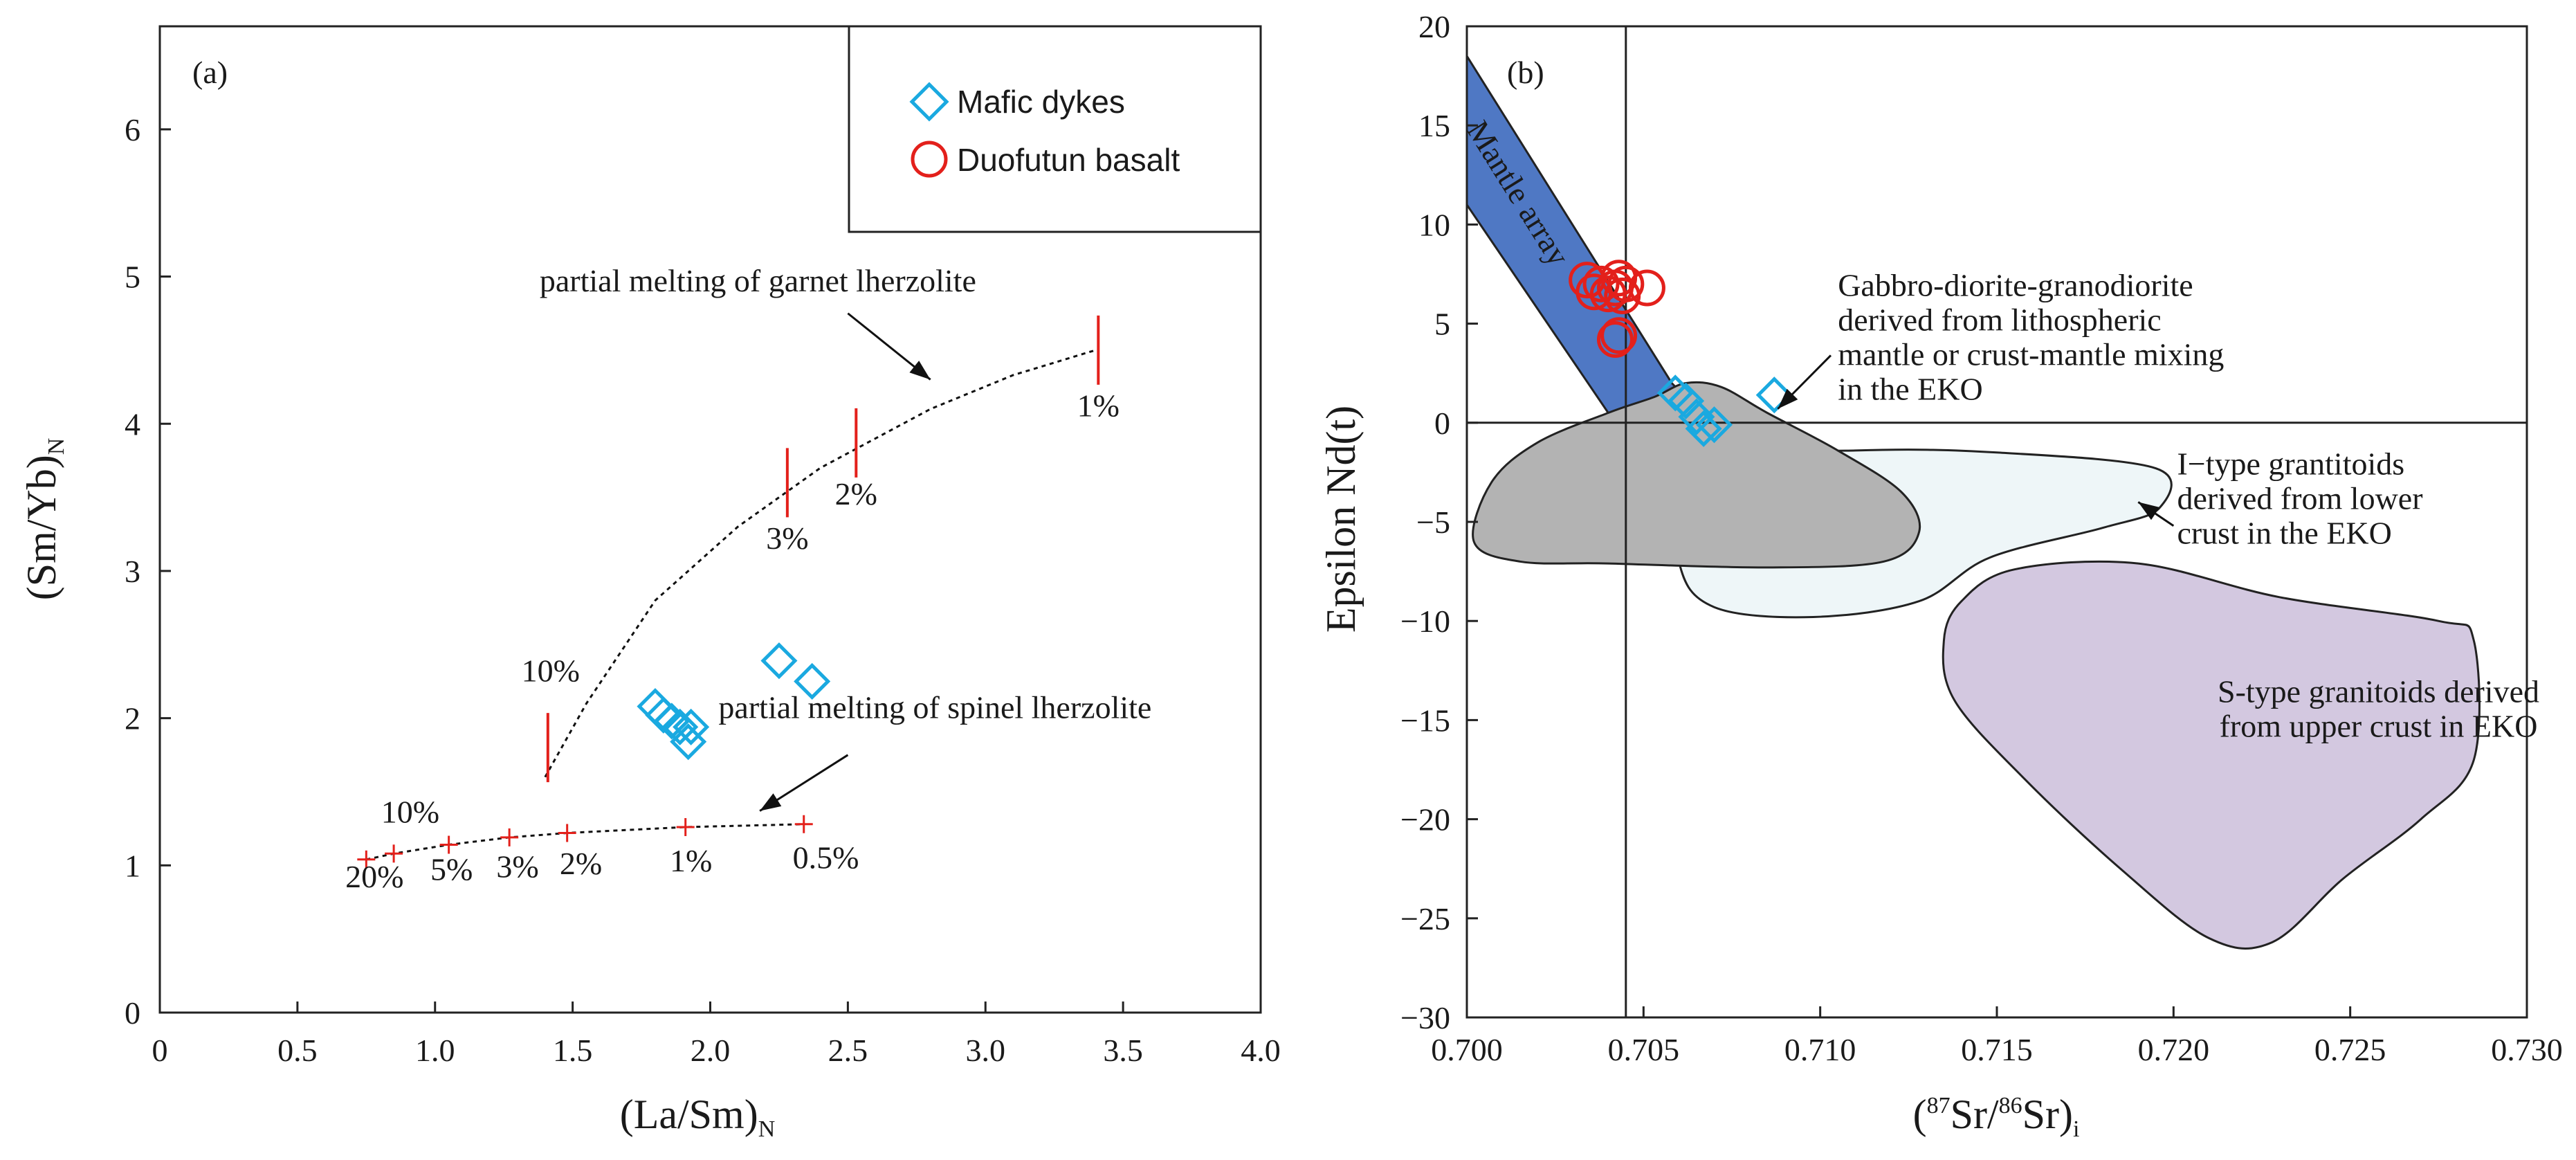 Image resolution: width=2576 pixels, height=1160 pixels. Describe the element at coordinates (1341, 519) in the screenshot. I see `b-y-axis-label: Epsilon Nd(t)` at that location.